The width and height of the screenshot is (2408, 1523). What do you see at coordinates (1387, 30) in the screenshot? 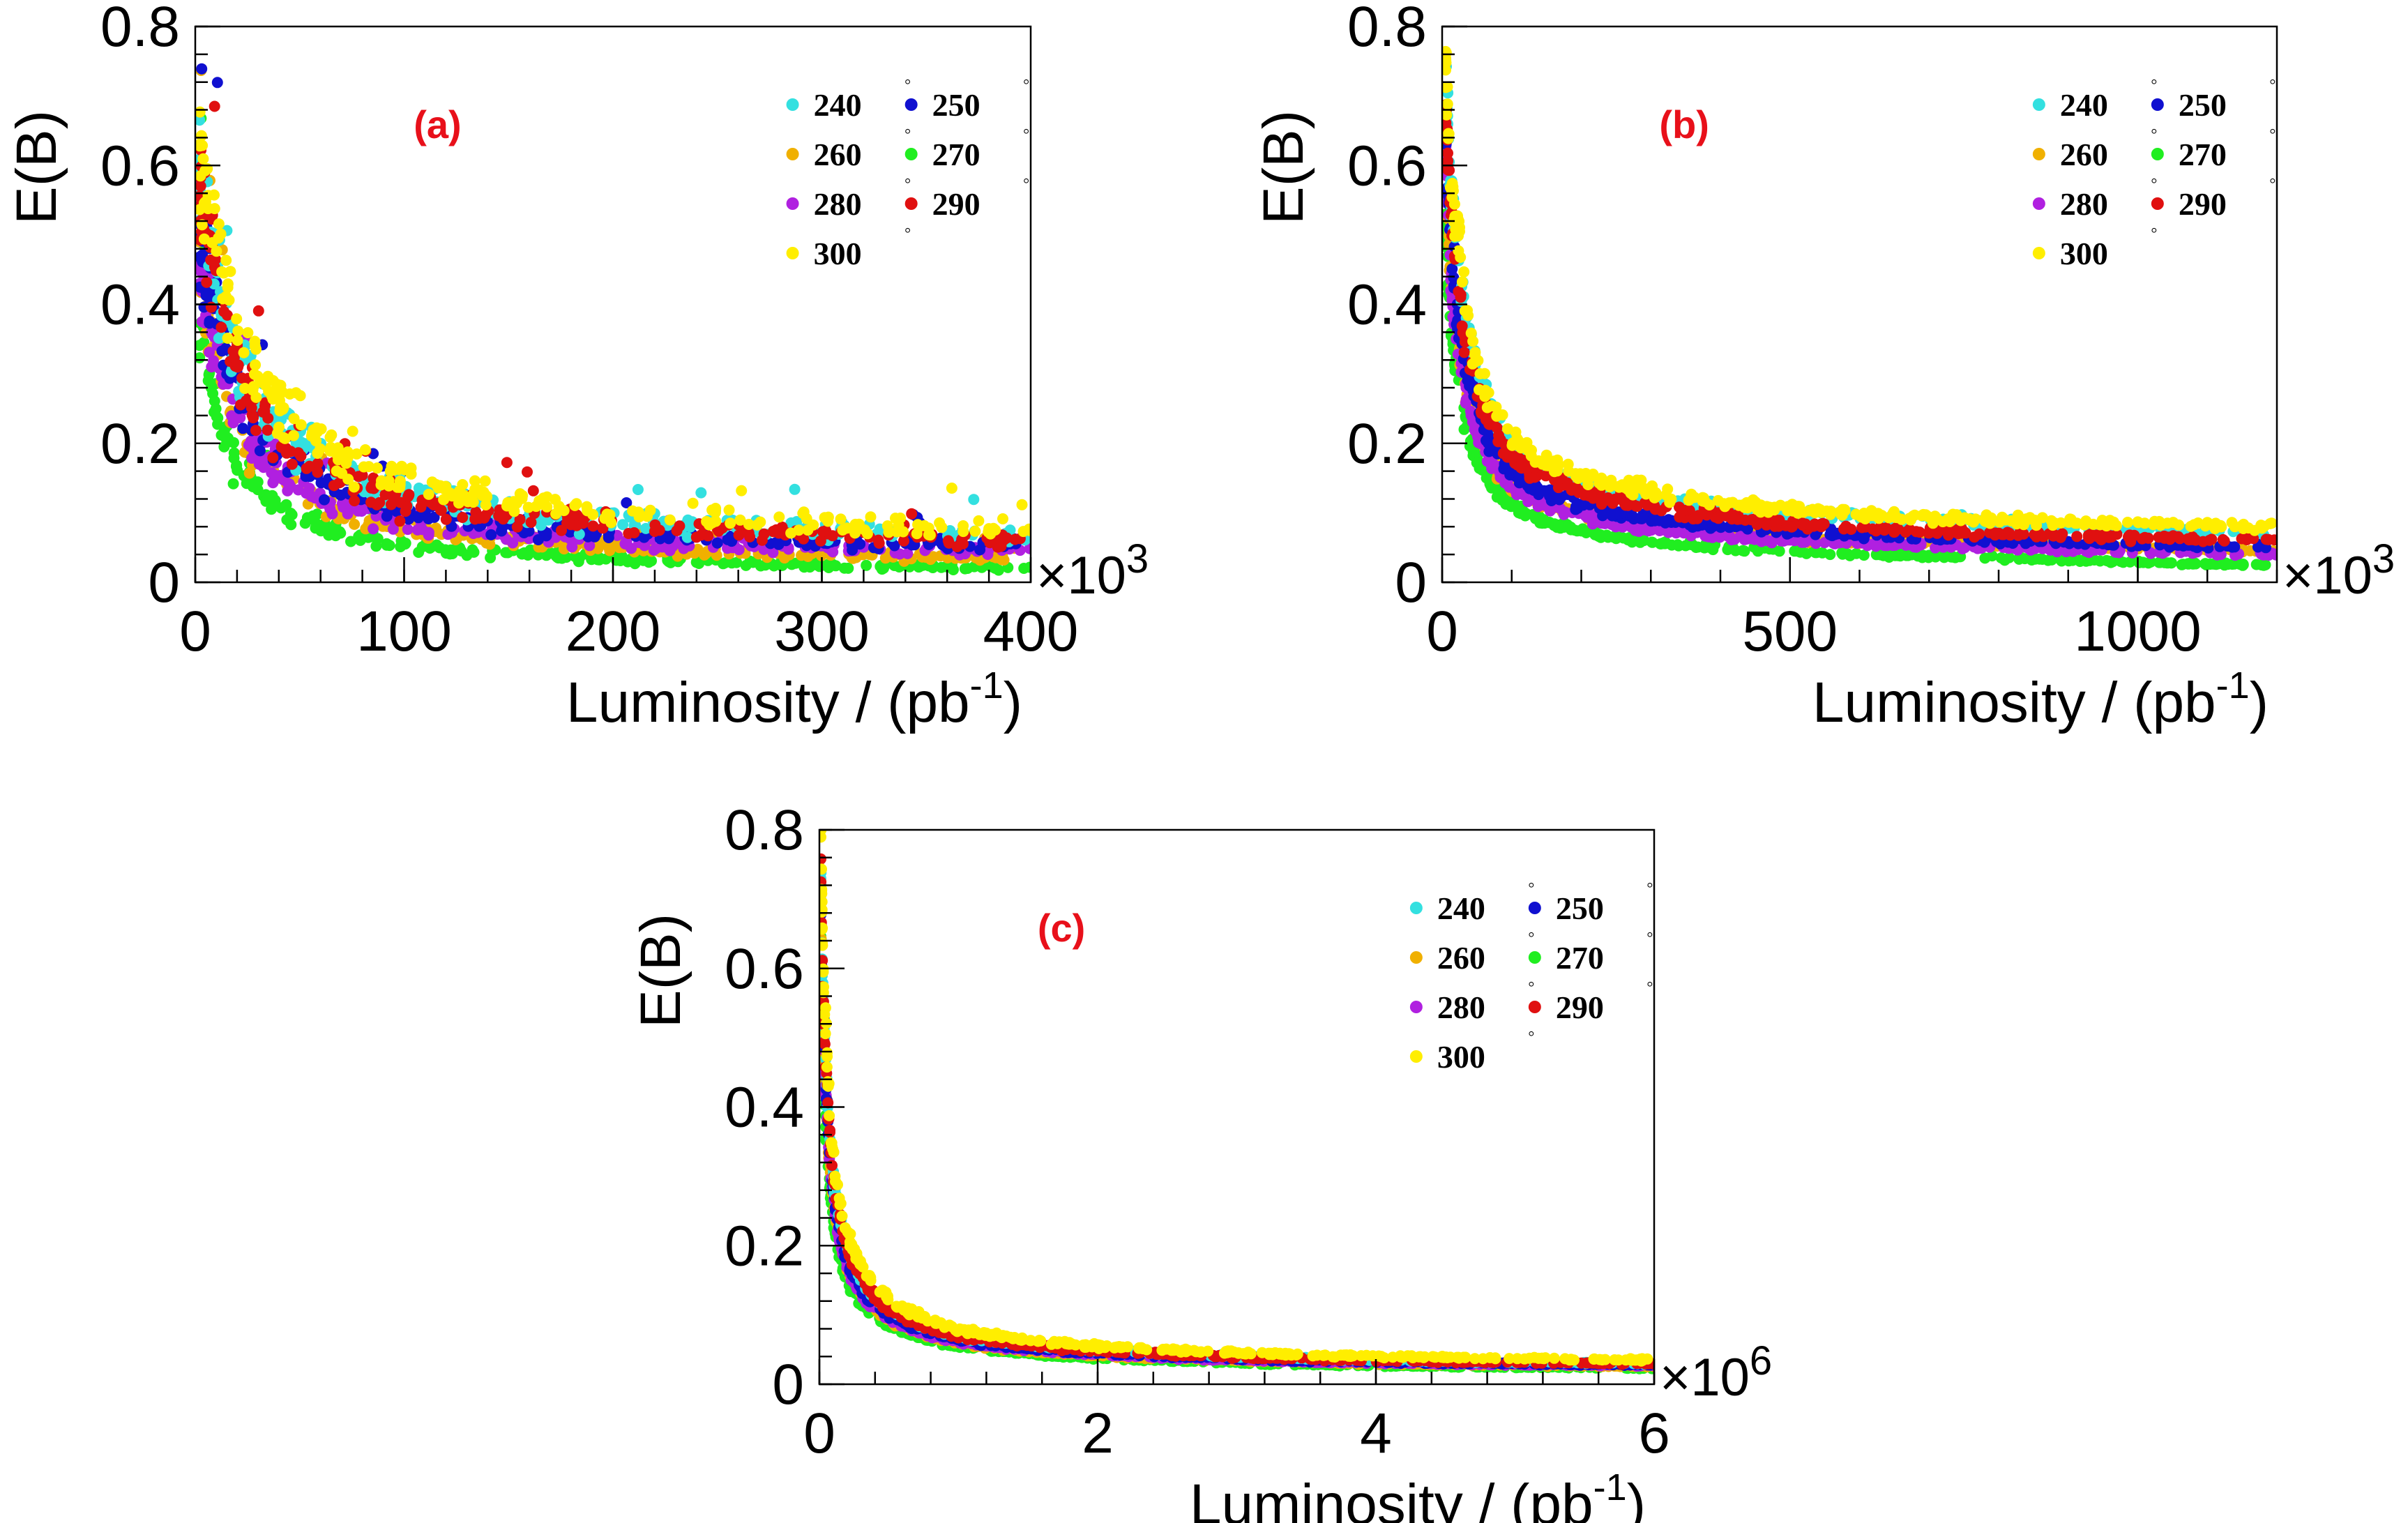
I see `y-tick-label: 0.8` at bounding box center [1387, 30].